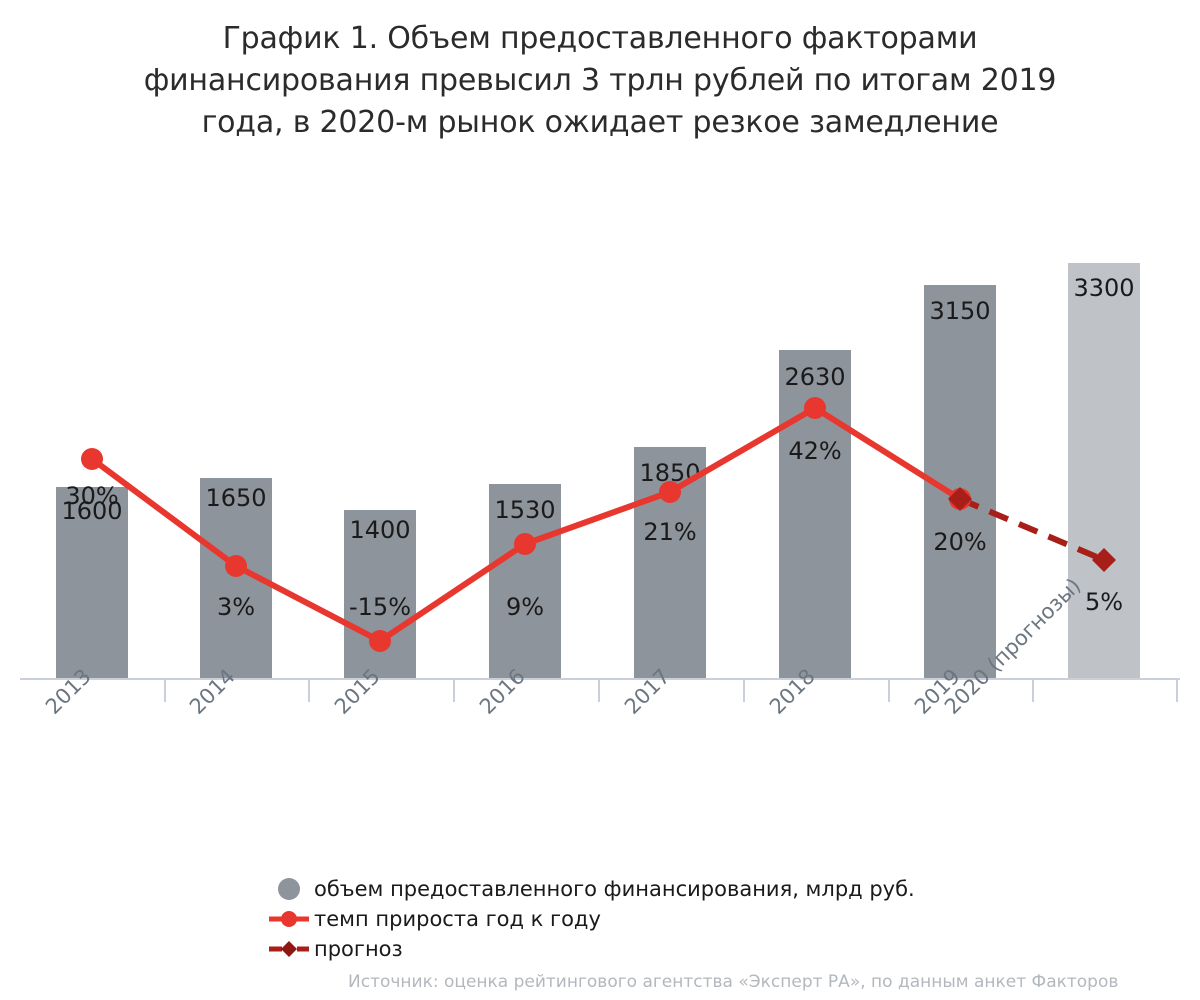 This screenshot has width=1200, height=1000. What do you see at coordinates (289, 919) in the screenshot?
I see `growth-line-swatch-icon` at bounding box center [289, 919].